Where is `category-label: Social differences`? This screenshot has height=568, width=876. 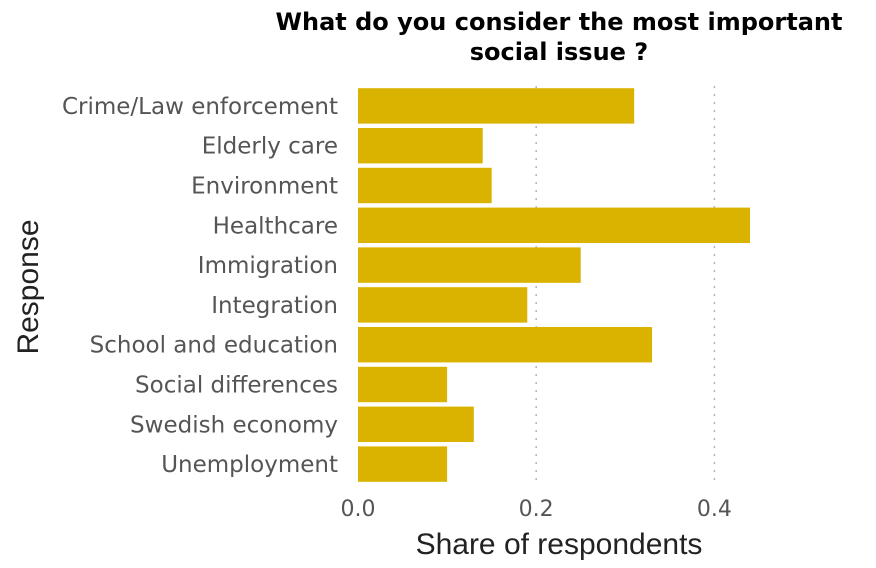
category-label: Social differences is located at coordinates (236, 386).